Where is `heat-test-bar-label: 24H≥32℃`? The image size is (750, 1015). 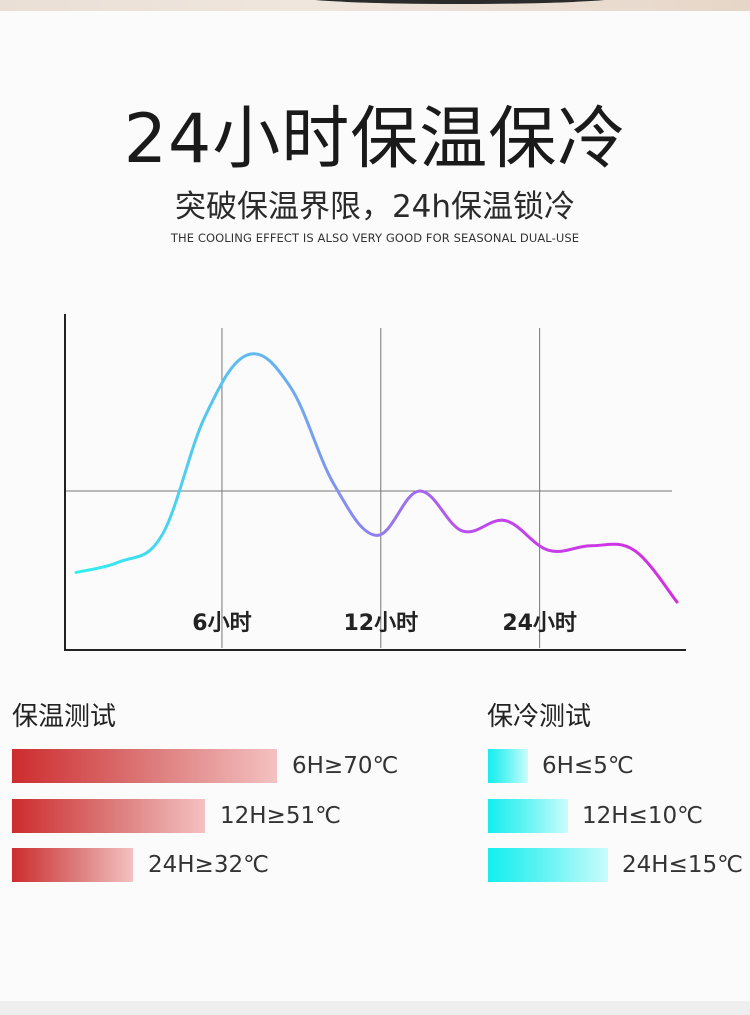 heat-test-bar-label: 24H≥32℃ is located at coordinates (208, 865).